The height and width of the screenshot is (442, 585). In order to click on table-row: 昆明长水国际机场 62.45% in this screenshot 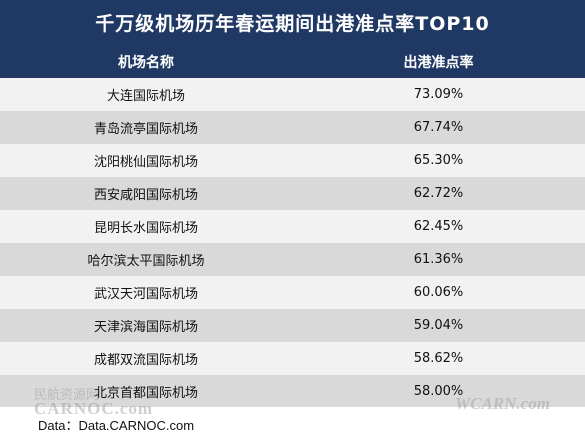, I will do `click(292, 226)`.